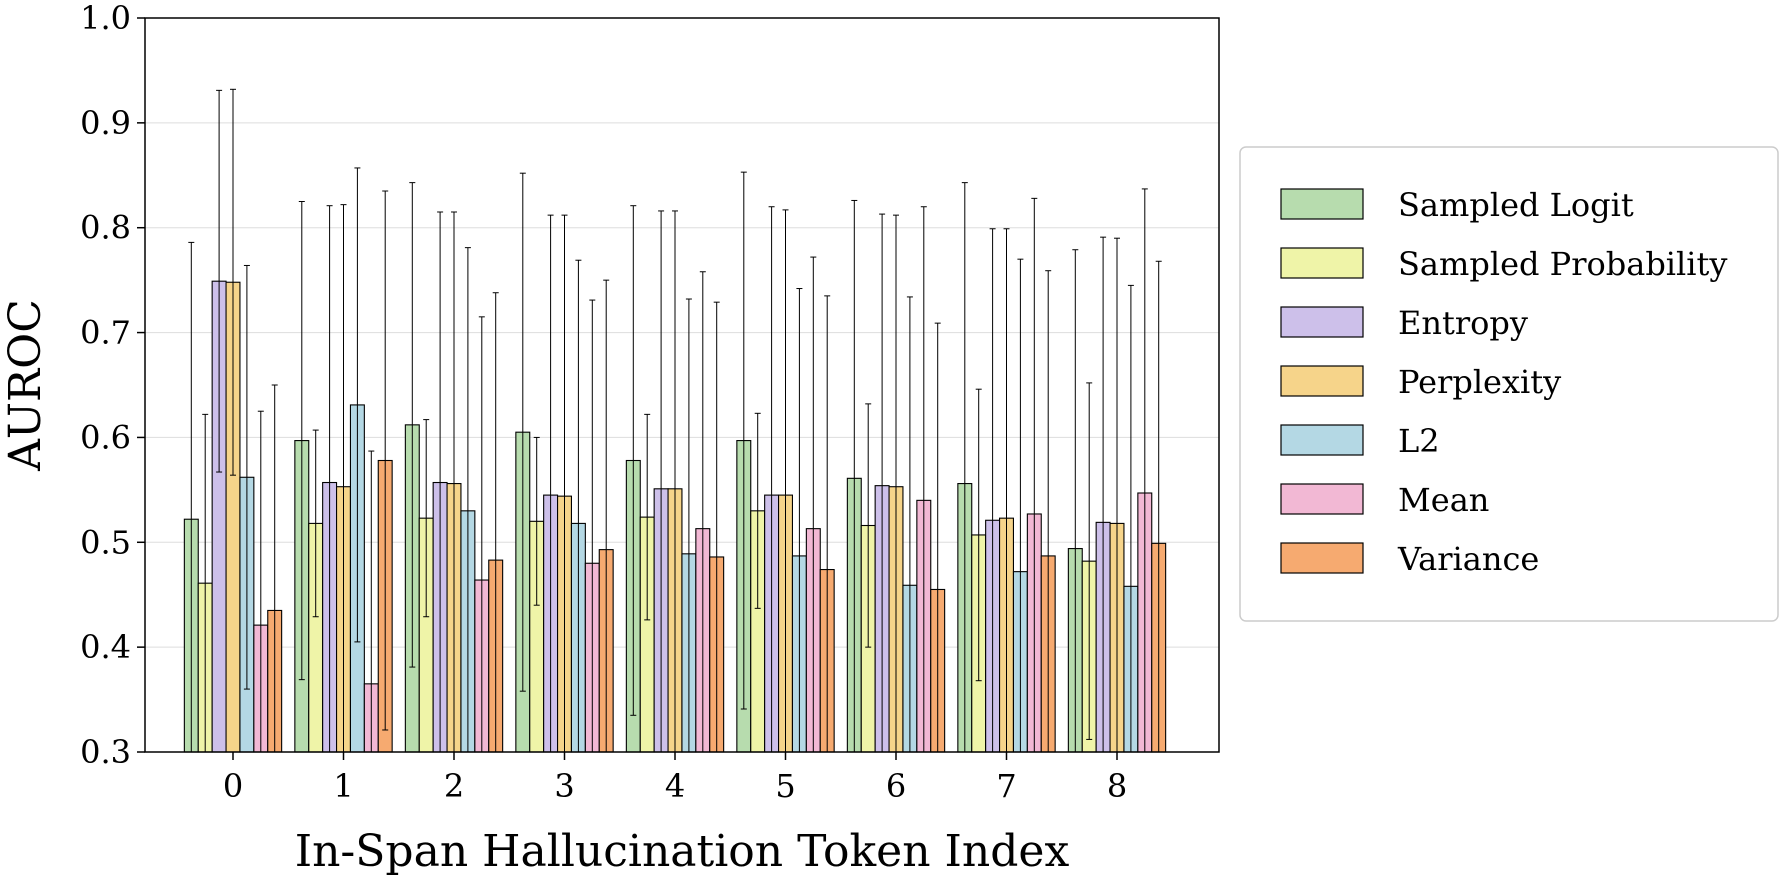 The height and width of the screenshot is (883, 1783). Describe the element at coordinates (785, 786) in the screenshot. I see `x-tick-label: 5` at that location.